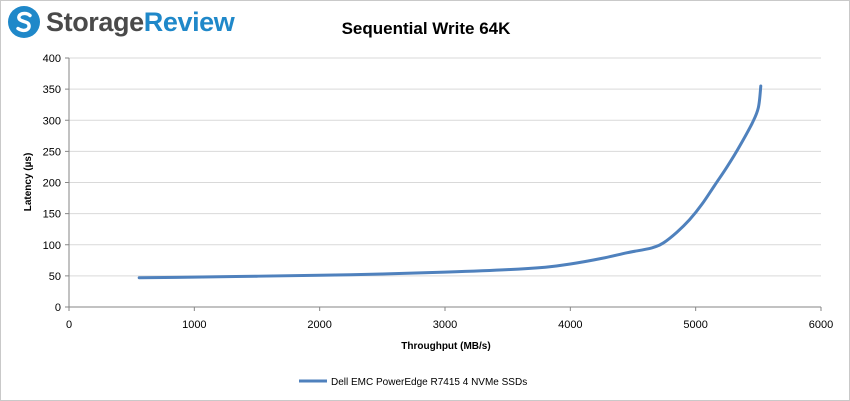 The height and width of the screenshot is (401, 850). Describe the element at coordinates (55, 277) in the screenshot. I see `y-tick-label-50: 50` at that location.